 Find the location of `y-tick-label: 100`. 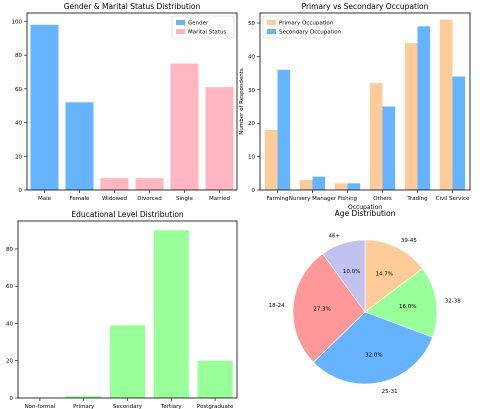

y-tick-label: 100 is located at coordinates (17, 22).